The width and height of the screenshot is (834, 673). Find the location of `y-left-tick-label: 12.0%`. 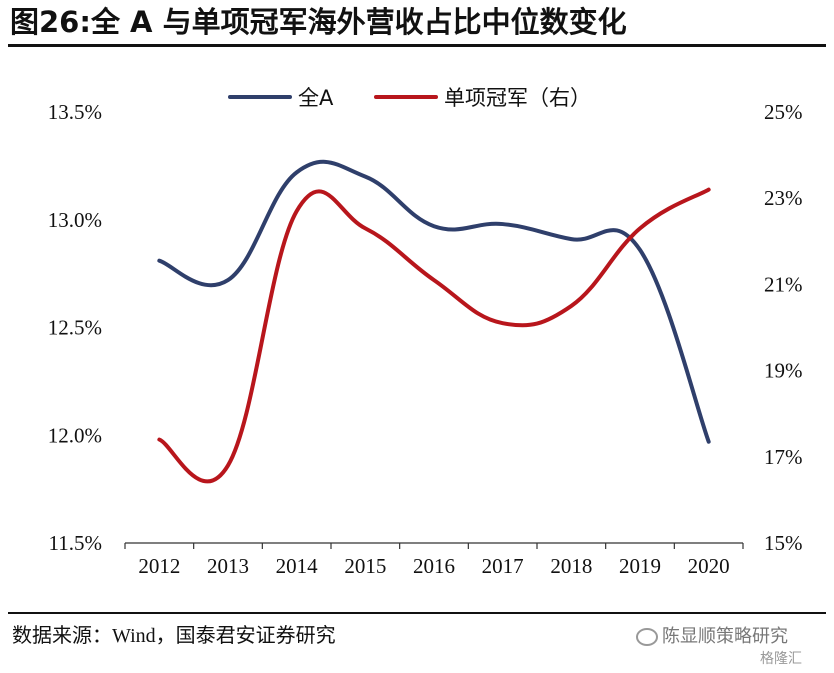

y-left-tick-label: 12.0% is located at coordinates (75, 435).